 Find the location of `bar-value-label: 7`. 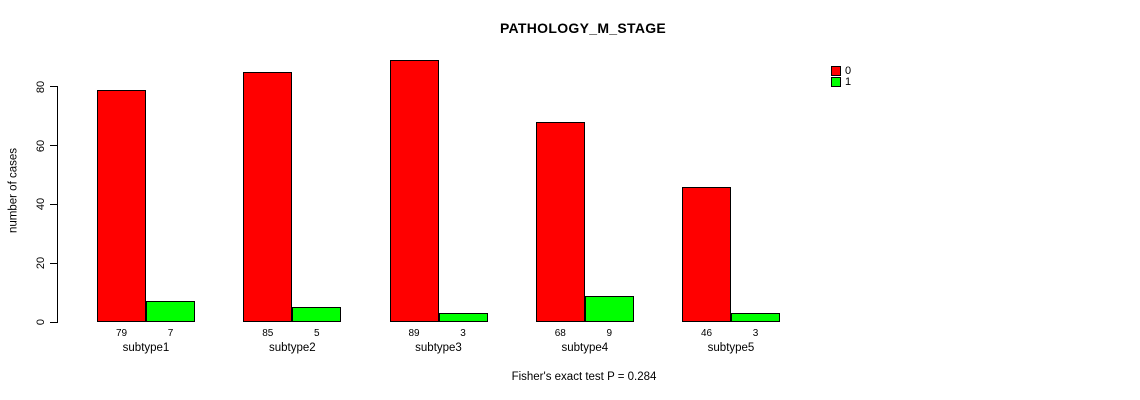

bar-value-label: 7 is located at coordinates (170, 333).